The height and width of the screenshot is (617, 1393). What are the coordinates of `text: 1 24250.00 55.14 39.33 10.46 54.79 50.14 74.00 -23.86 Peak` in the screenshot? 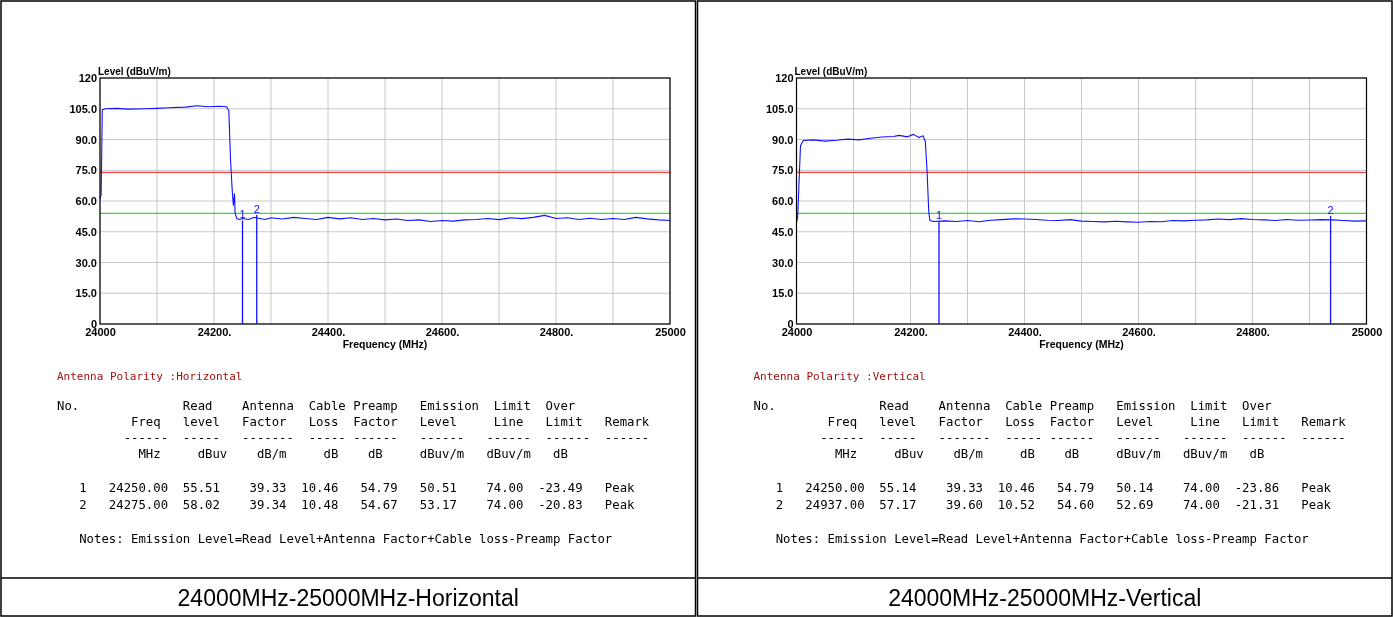 It's located at (1042, 488).